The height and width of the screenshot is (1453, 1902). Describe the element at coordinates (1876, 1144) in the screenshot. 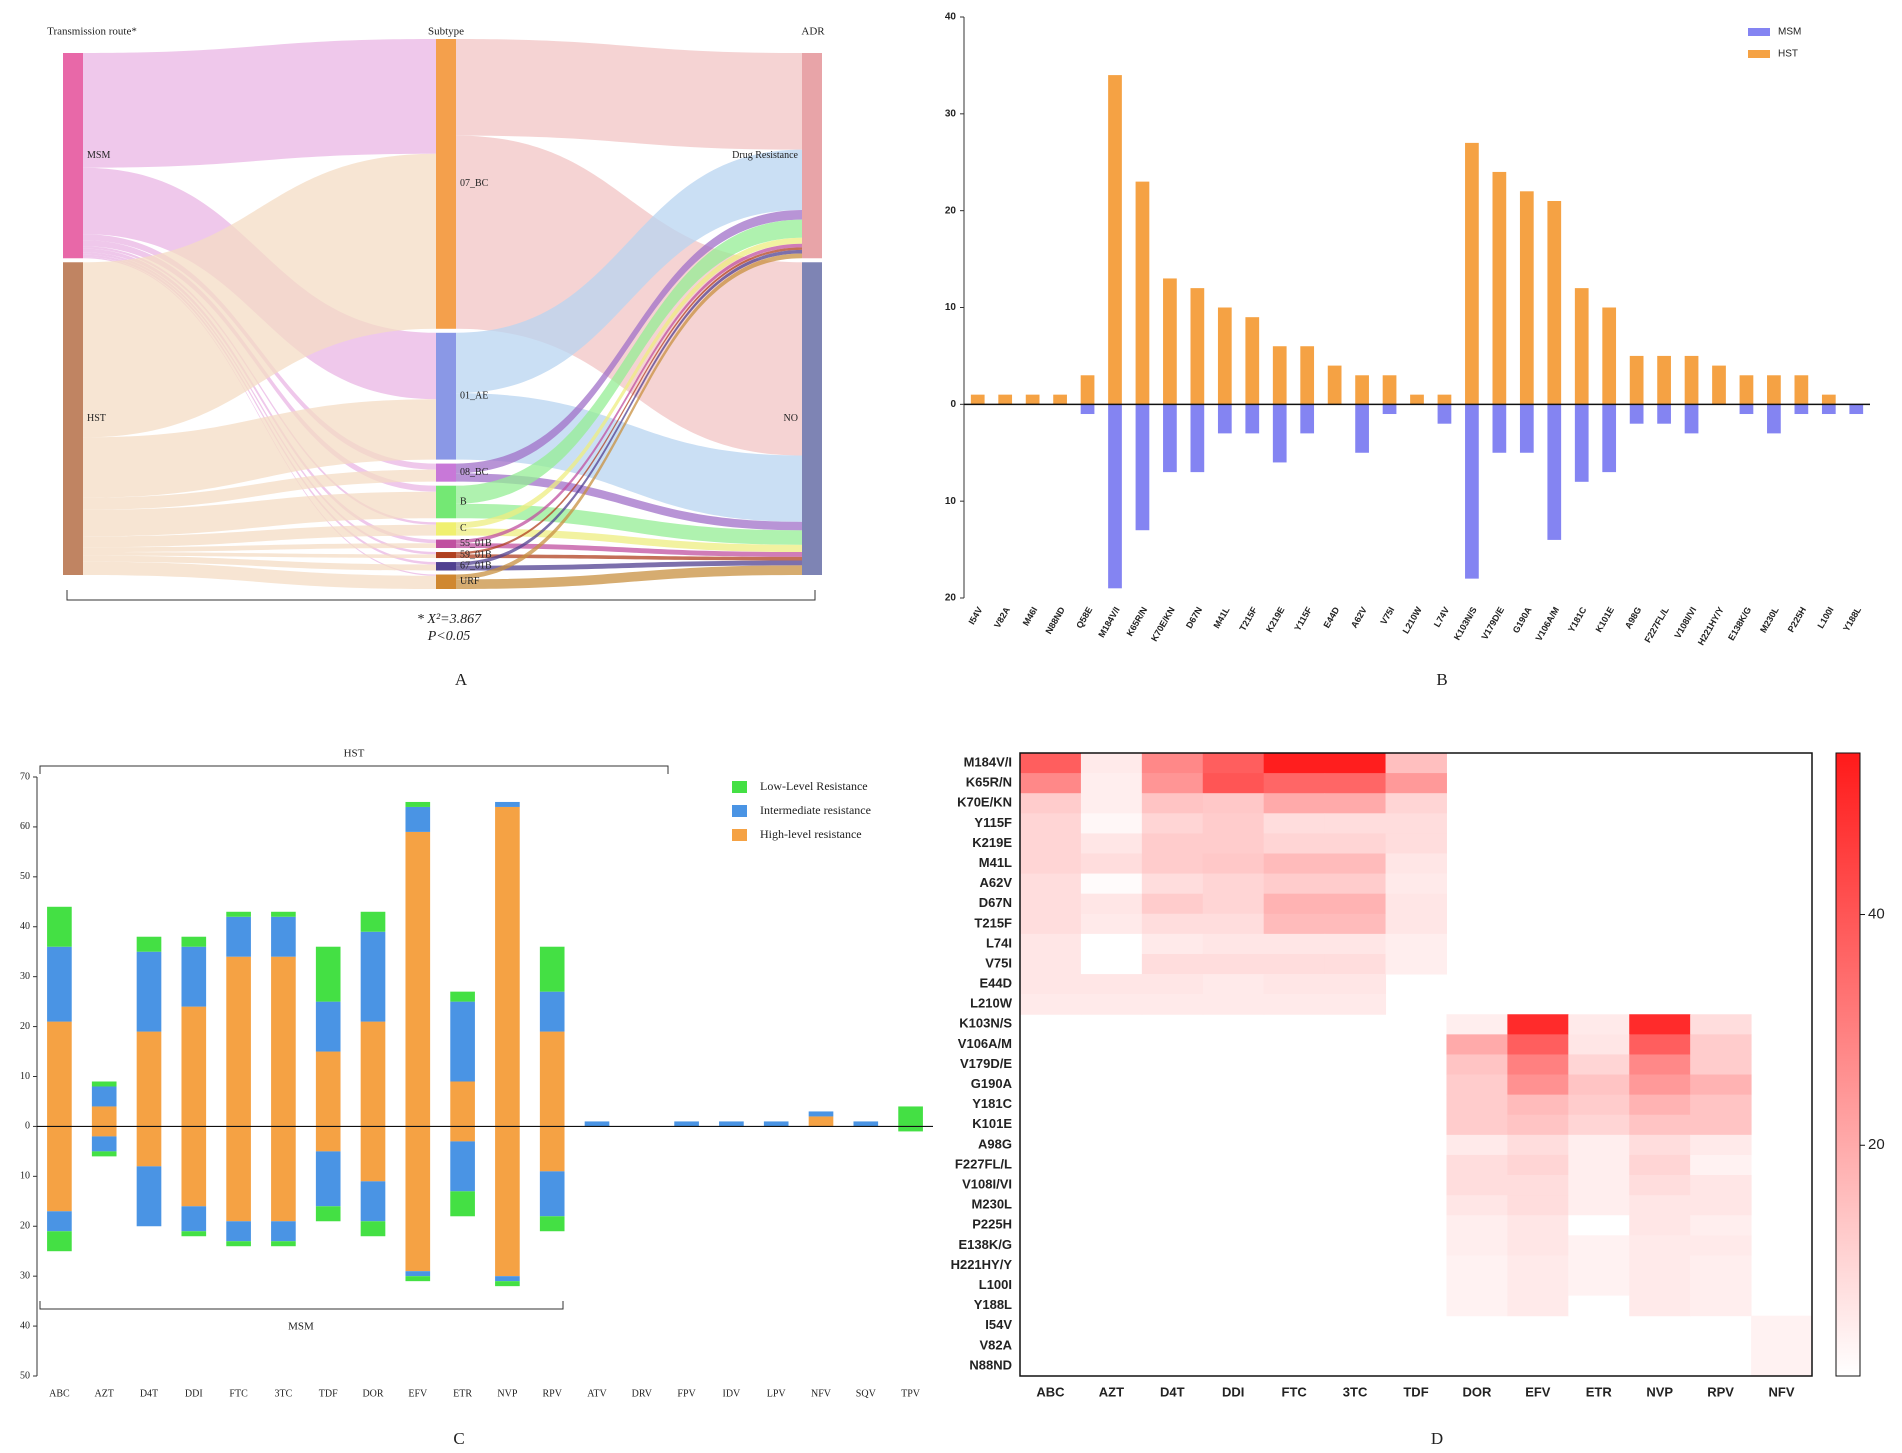

I see `colorbar-tick-label: 20` at that location.